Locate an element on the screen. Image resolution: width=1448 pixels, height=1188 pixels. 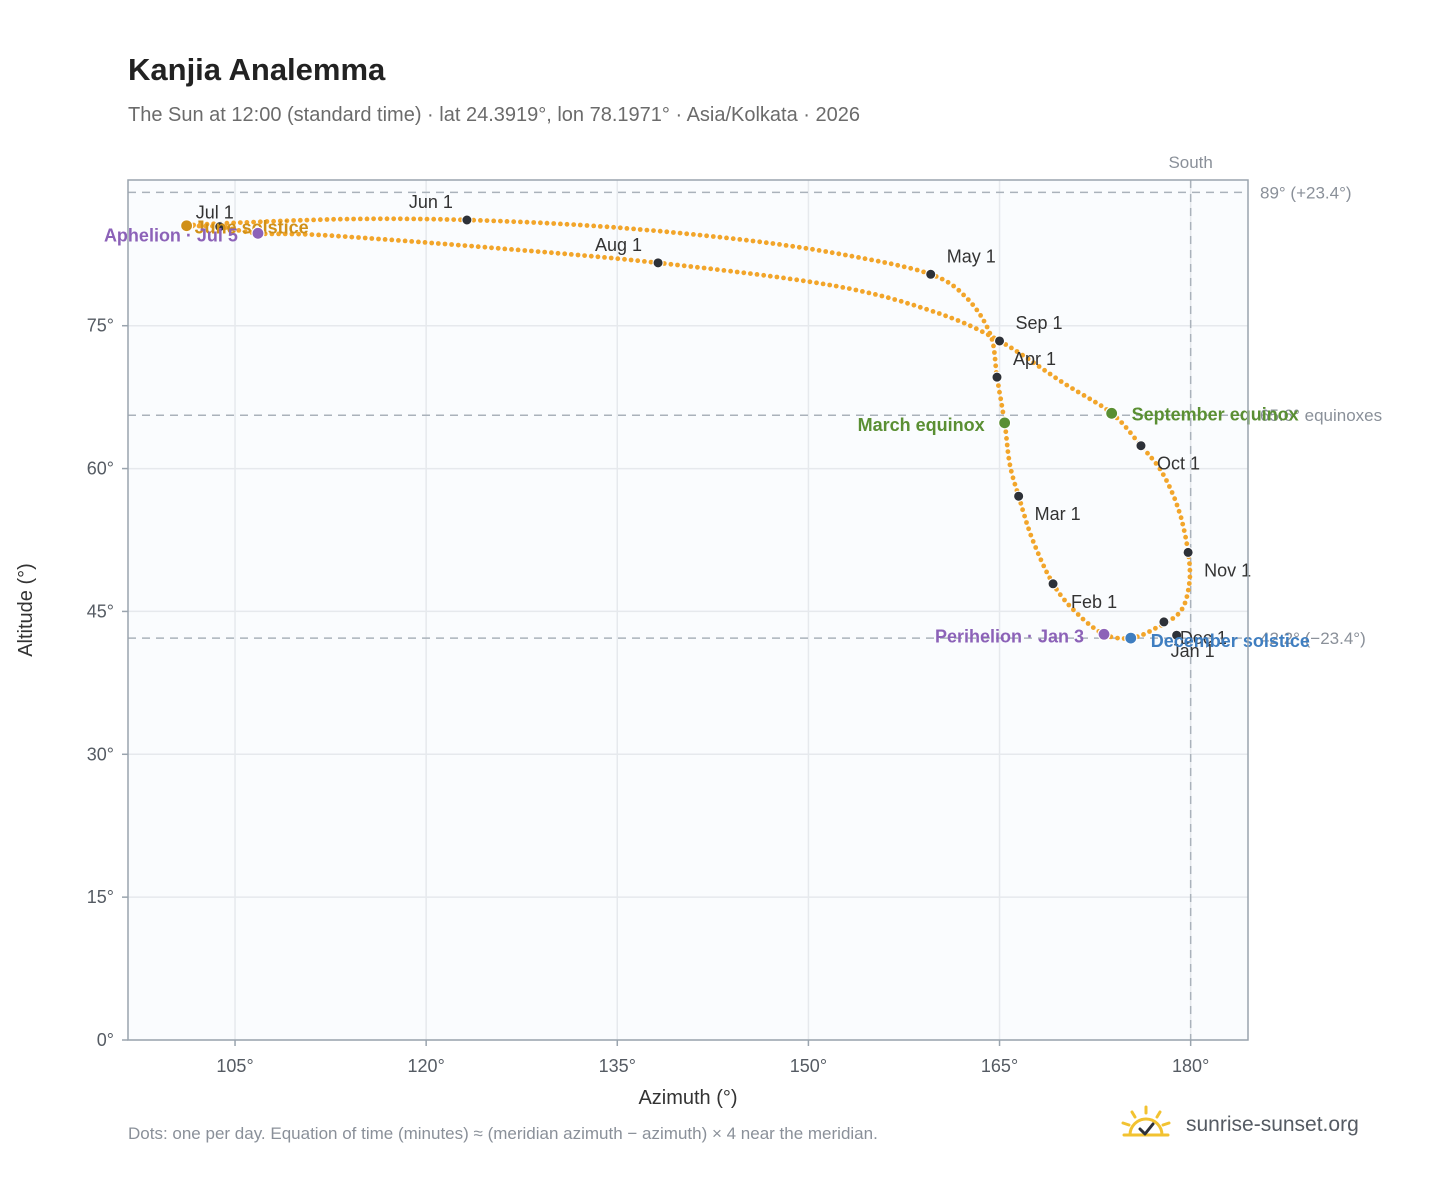
month-marker-nov-1: Nov 1 is located at coordinates (1216, 563).